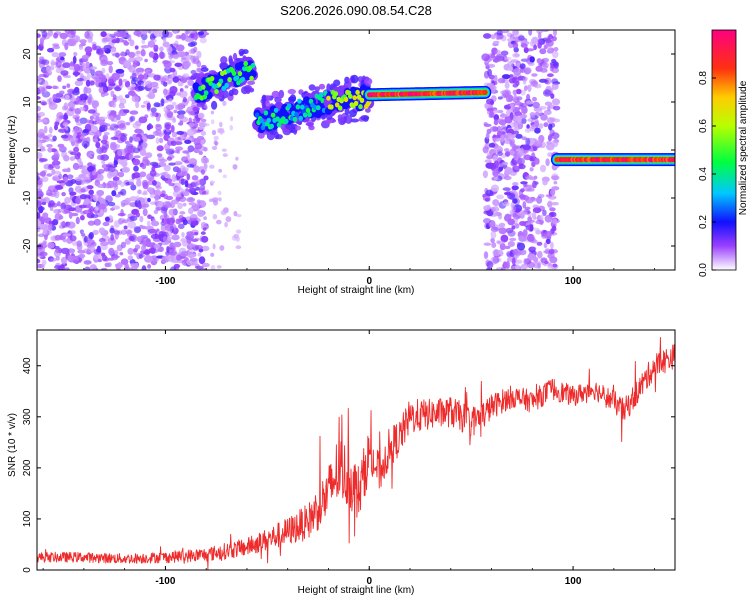  I want to click on x-tick-label: 0, so click(369, 281).